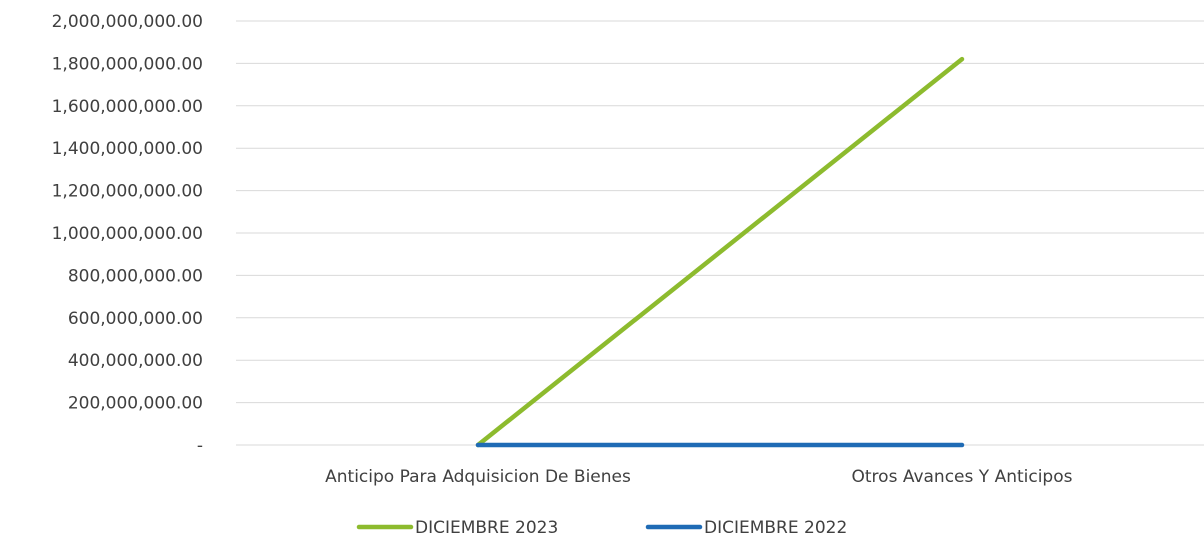 The height and width of the screenshot is (539, 1204). Describe the element at coordinates (962, 477) in the screenshot. I see `x-category-label: Otros Avances Y Anticipos` at that location.